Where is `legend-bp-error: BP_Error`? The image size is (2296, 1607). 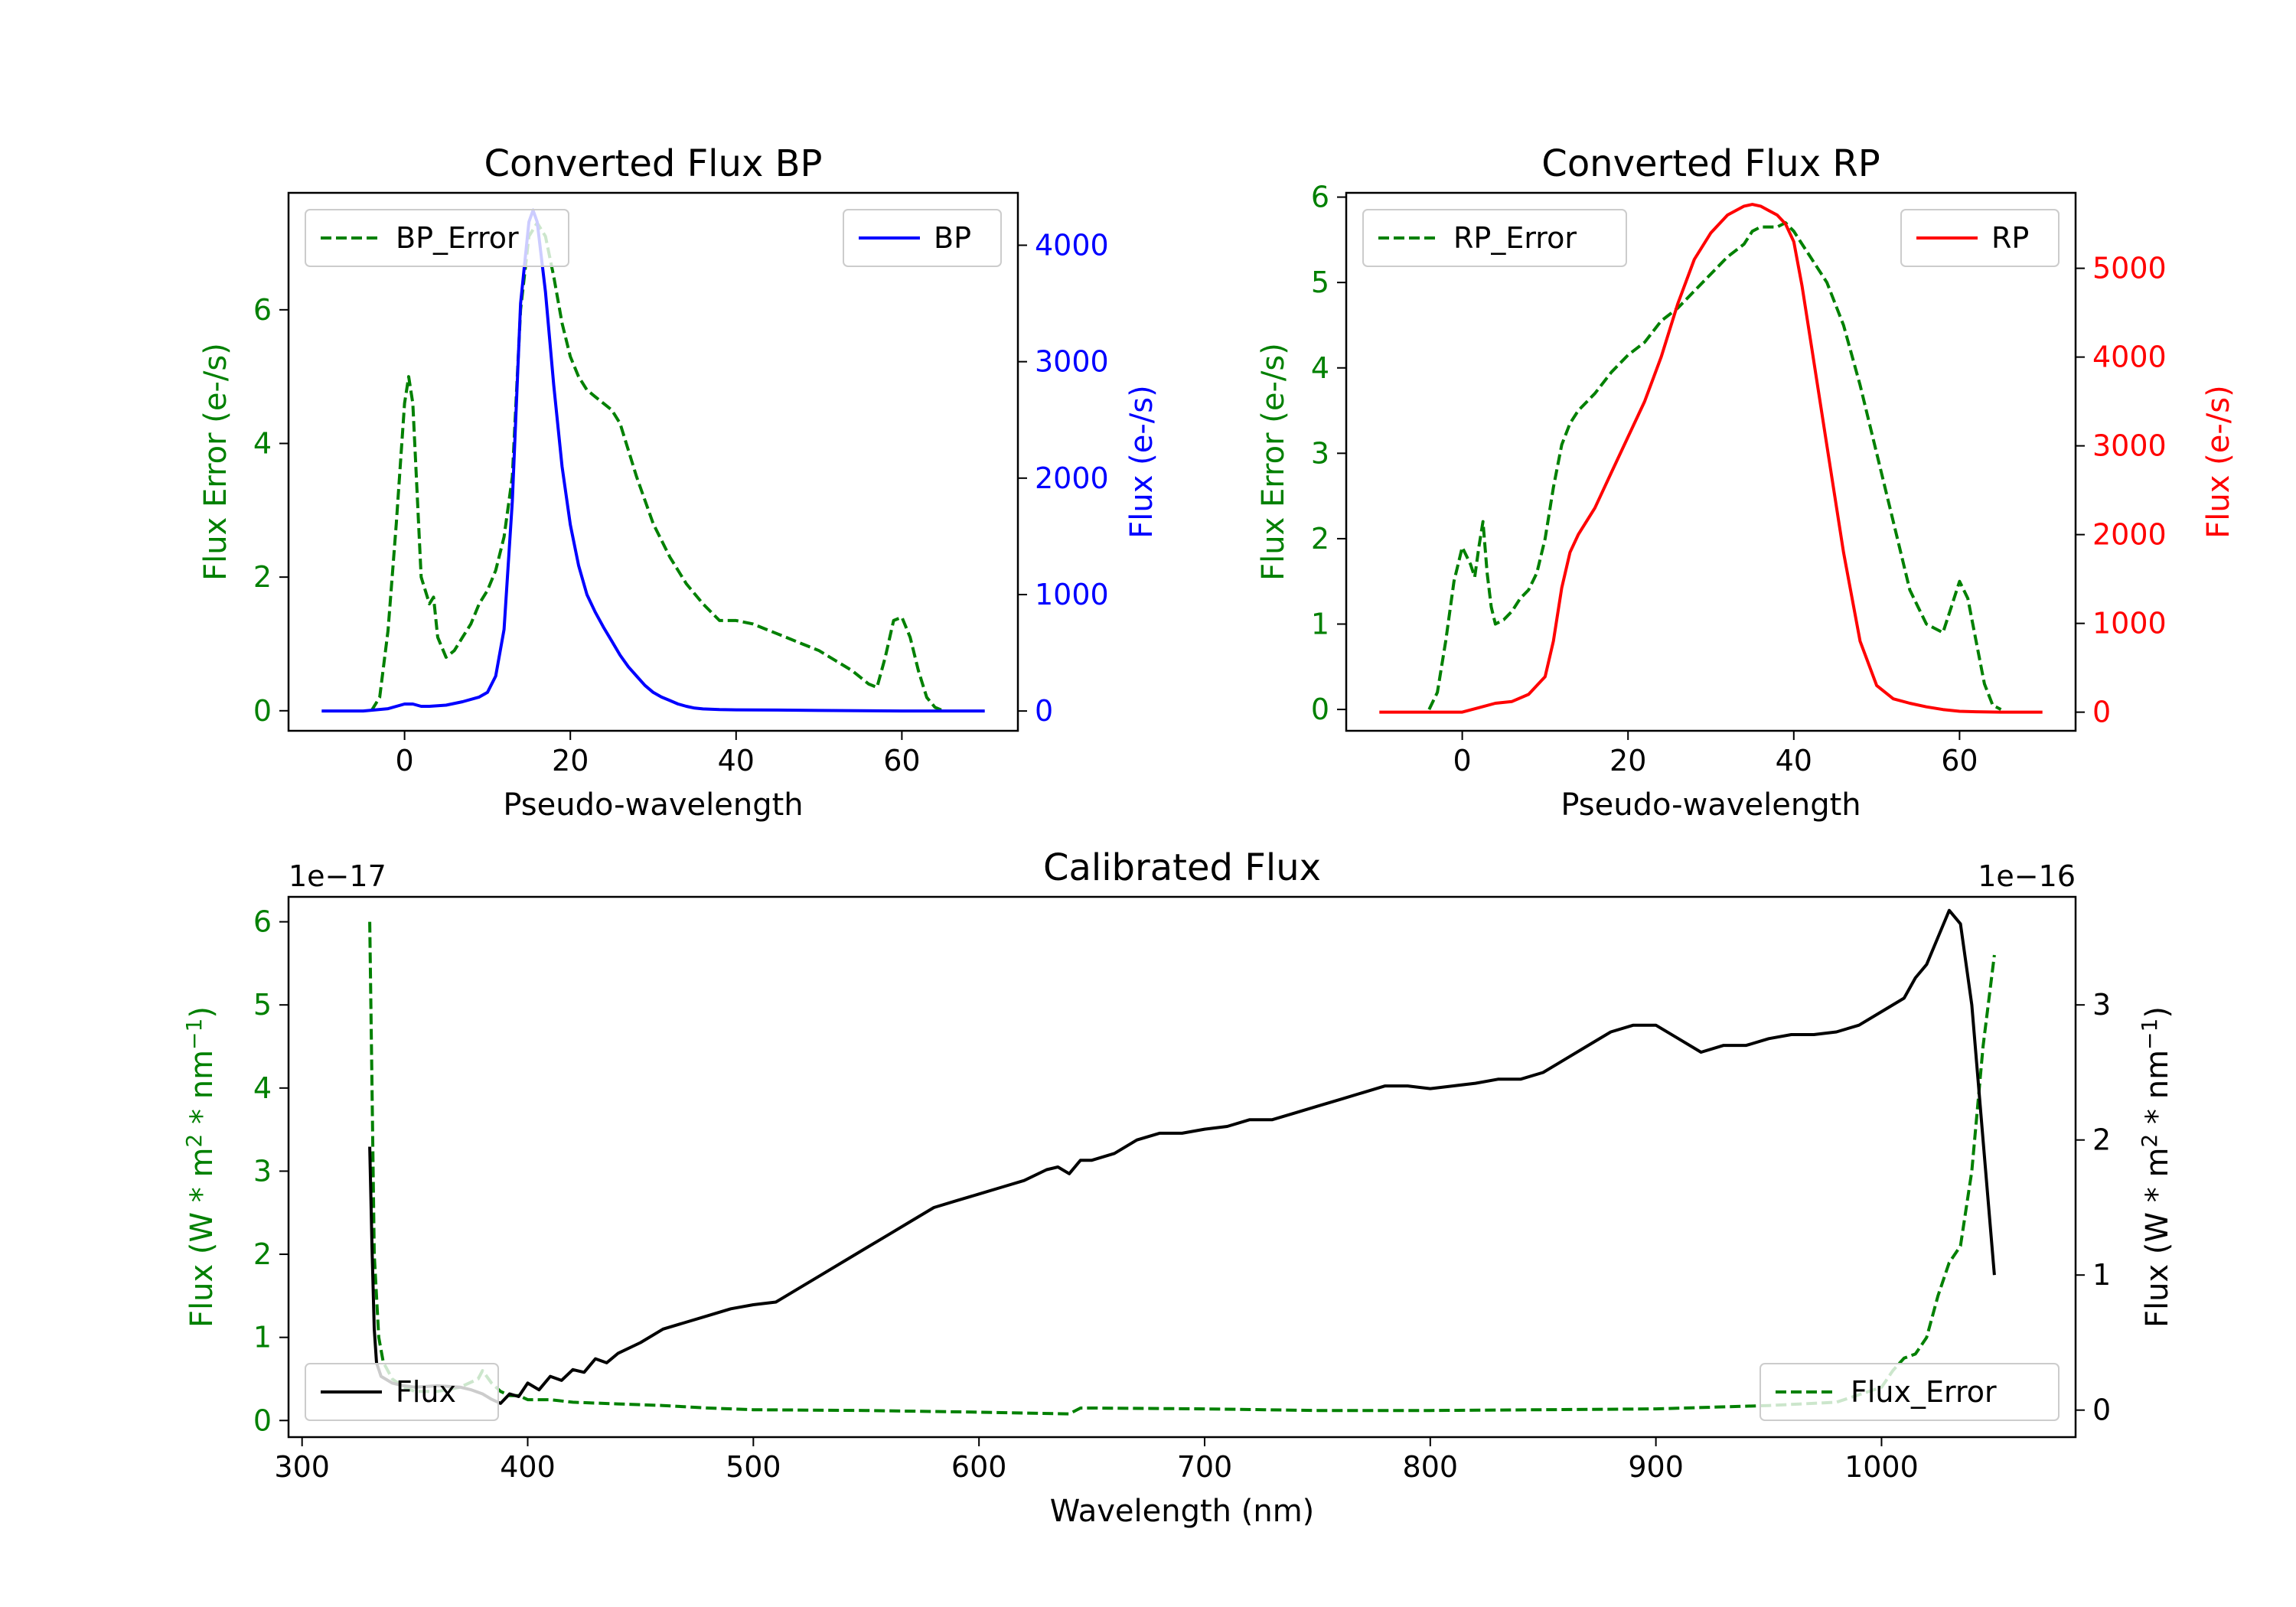
legend-bp-error: BP_Error is located at coordinates (437, 238).